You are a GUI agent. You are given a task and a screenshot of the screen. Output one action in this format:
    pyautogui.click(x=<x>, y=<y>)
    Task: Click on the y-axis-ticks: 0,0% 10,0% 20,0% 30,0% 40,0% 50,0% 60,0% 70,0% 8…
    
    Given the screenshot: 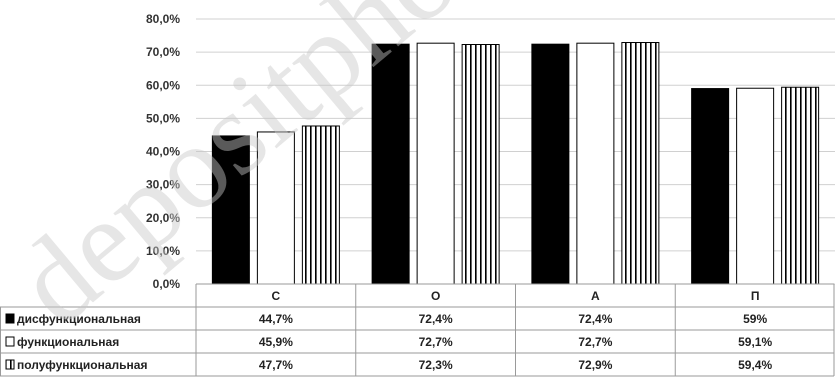 What is the action you would take?
    pyautogui.click(x=163, y=151)
    